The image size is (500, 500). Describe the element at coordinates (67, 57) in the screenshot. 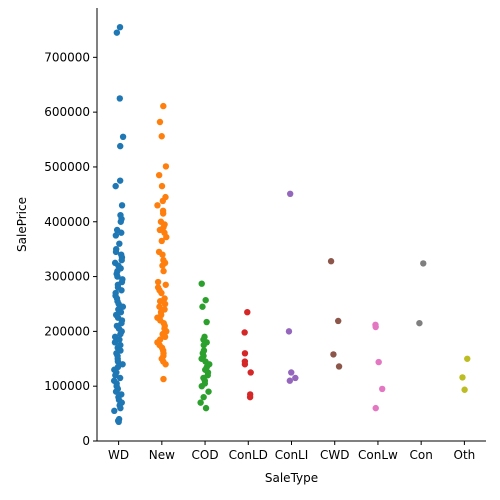

I see `y-tick-label: 700000` at that location.